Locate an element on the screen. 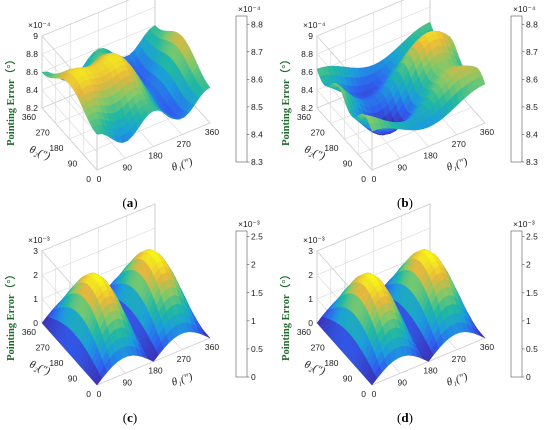 The image size is (550, 430). panel-caption: (d) is located at coordinates (405, 417).